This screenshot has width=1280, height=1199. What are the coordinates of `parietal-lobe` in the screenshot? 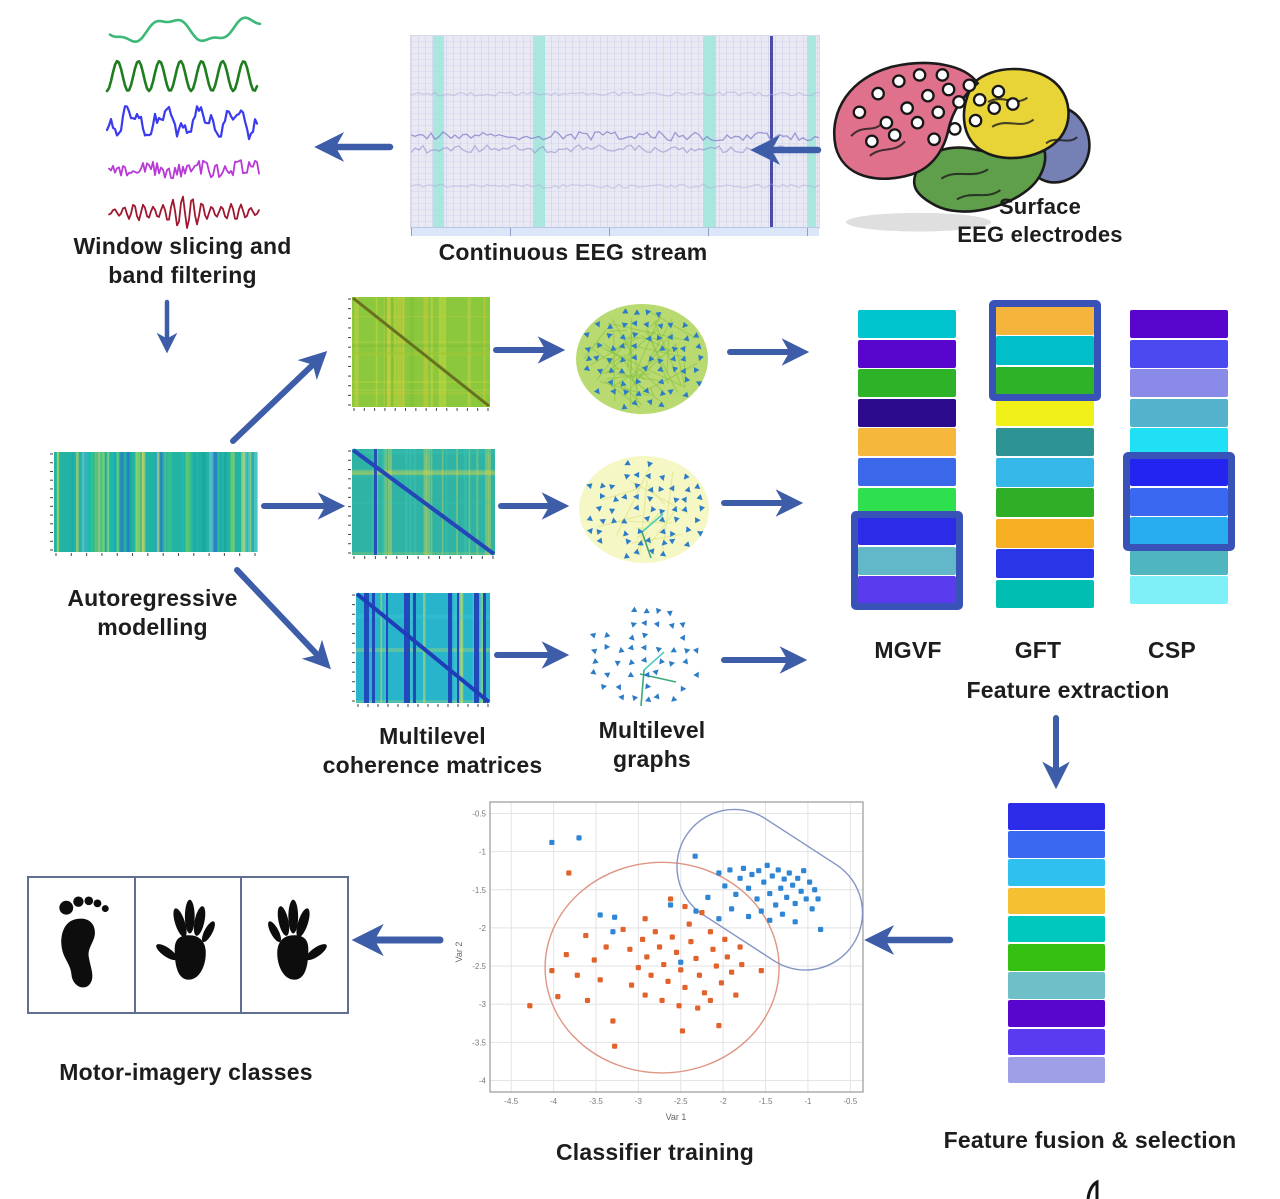 It's located at (1016, 113).